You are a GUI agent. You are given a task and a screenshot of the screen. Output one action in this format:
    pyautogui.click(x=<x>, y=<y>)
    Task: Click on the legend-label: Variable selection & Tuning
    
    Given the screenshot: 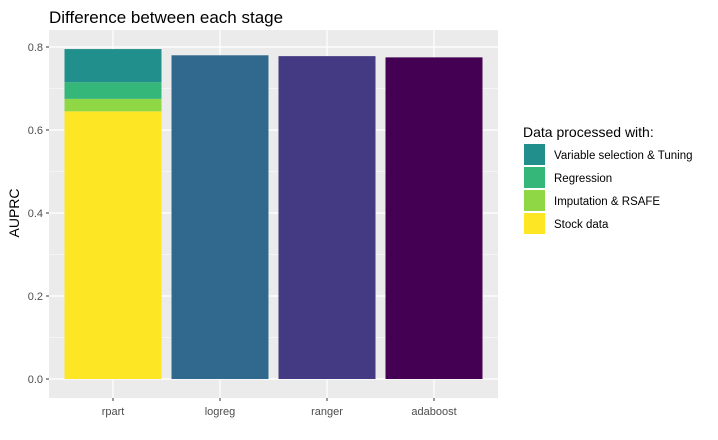 What is the action you would take?
    pyautogui.click(x=623, y=156)
    